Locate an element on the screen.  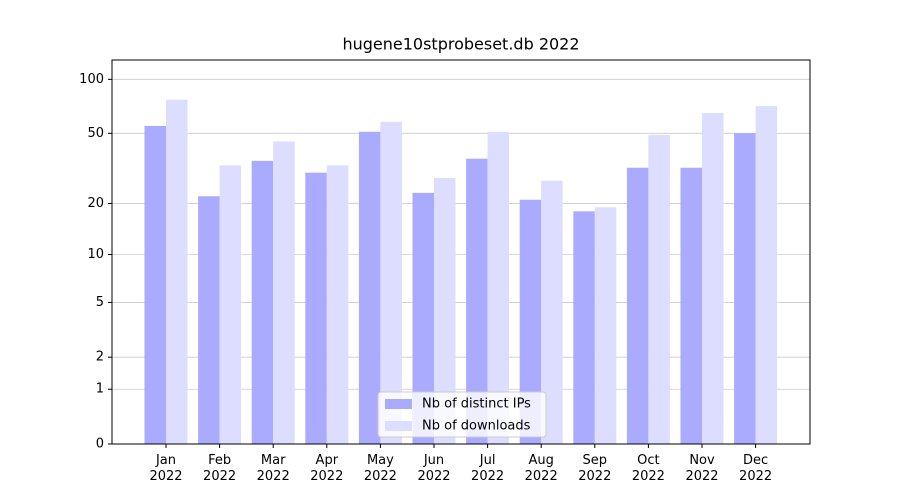
x-tick-label: Sep 2022 is located at coordinates (595, 468).